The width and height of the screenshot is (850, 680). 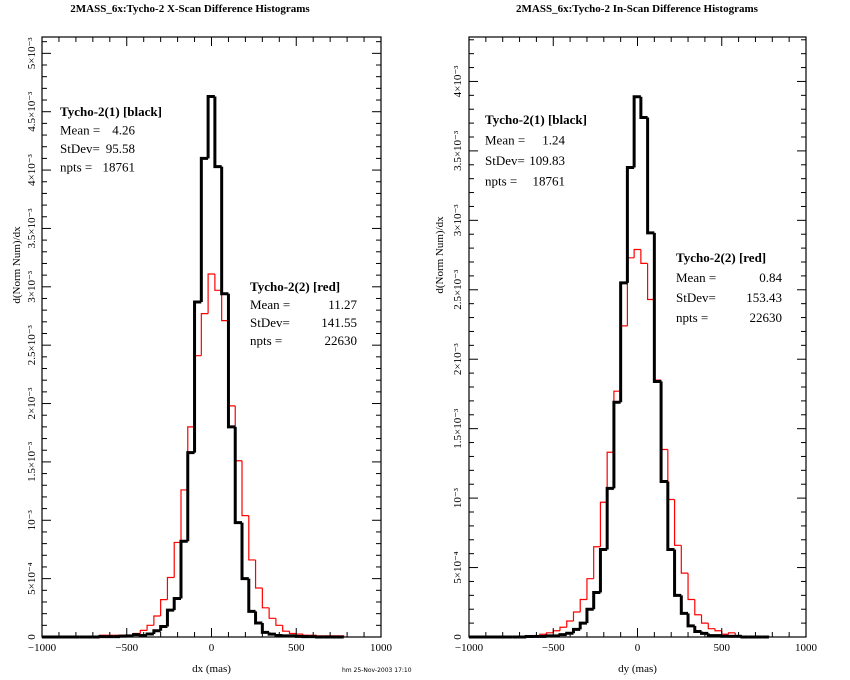 I want to click on stat-value: 141.55, so click(x=339, y=322).